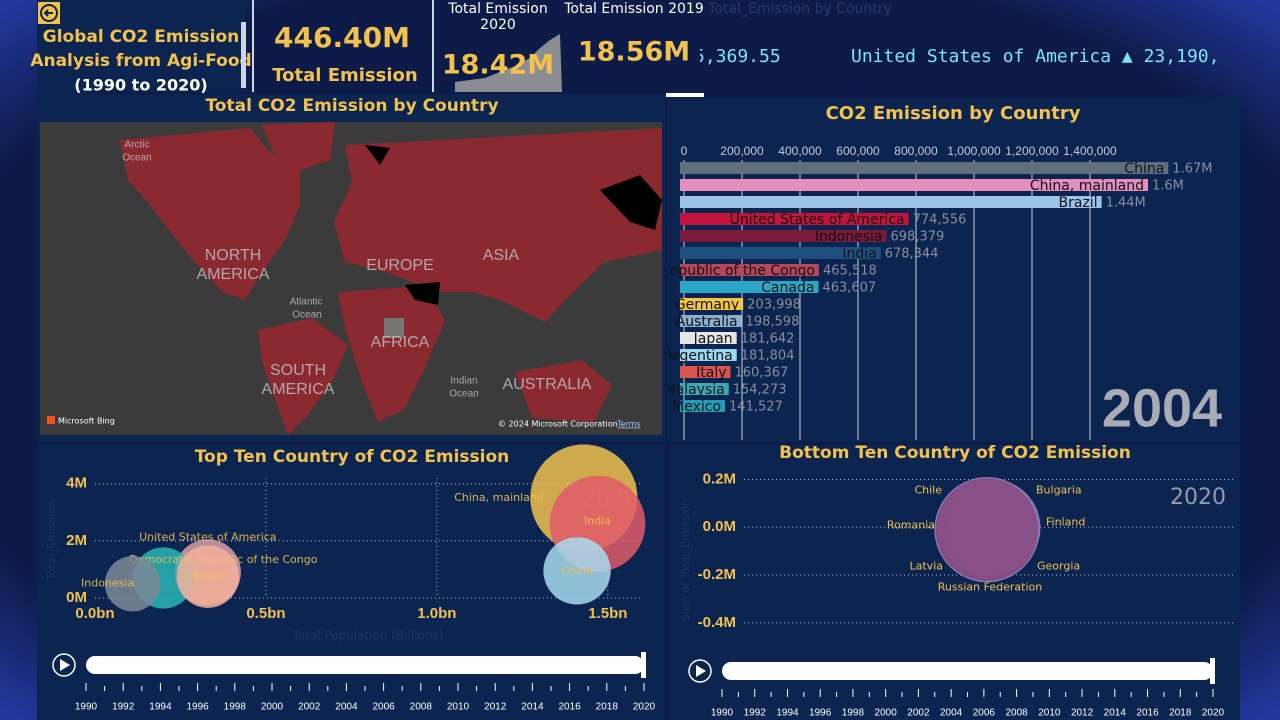  I want to click on y-tick-label: 2M, so click(76, 540).